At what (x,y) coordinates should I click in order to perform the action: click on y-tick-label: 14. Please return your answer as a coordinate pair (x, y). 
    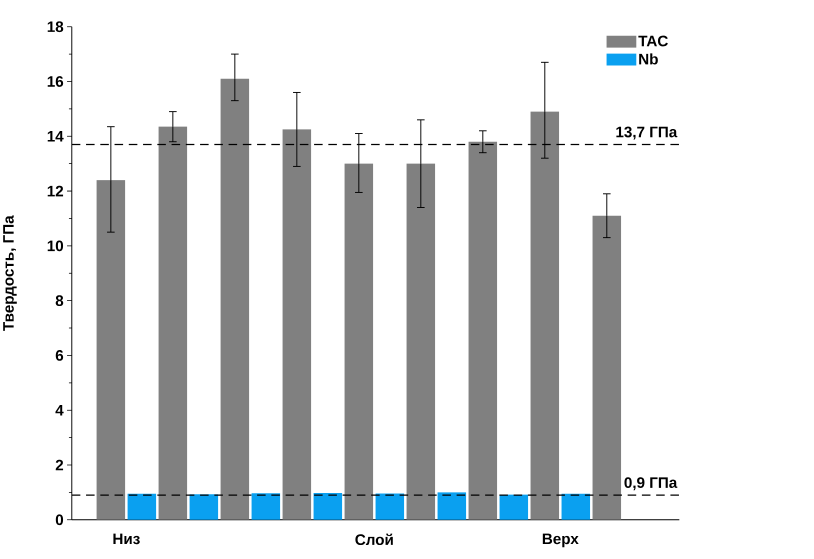
    Looking at the image, I should click on (56, 136).